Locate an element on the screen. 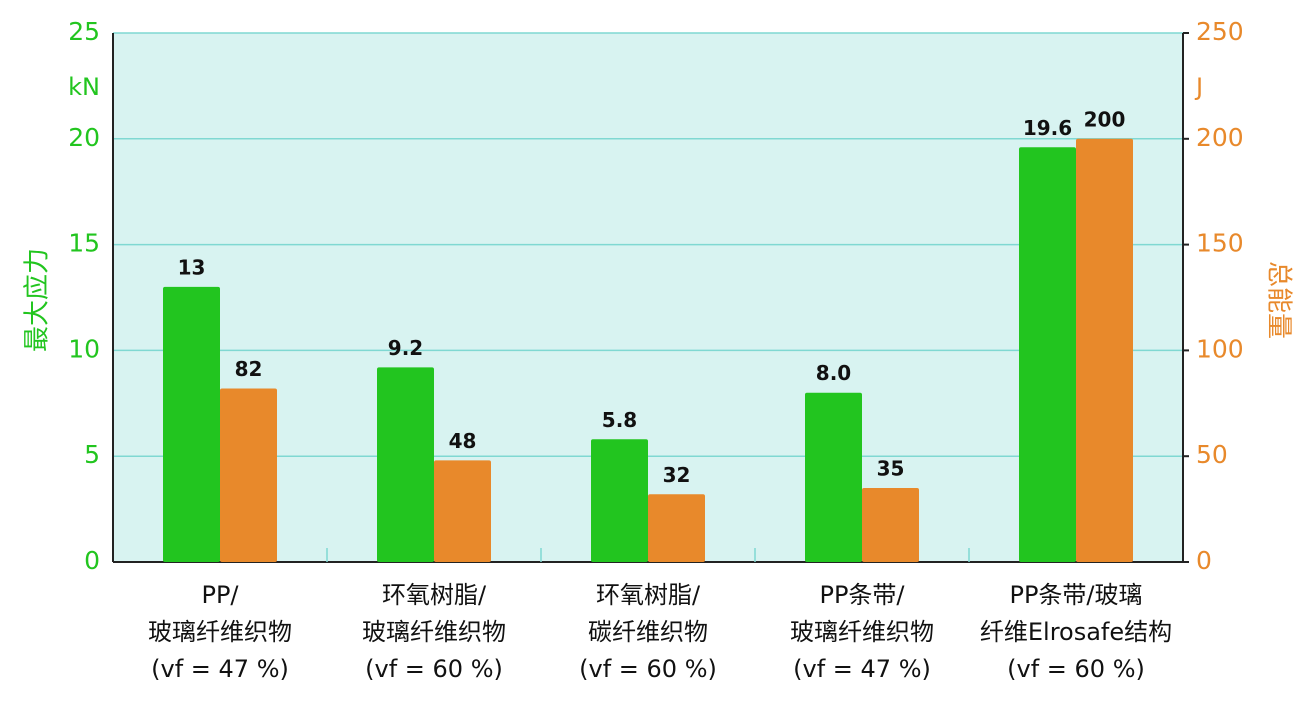 The image size is (1308, 707). y-tick-label: 20 is located at coordinates (84, 137).